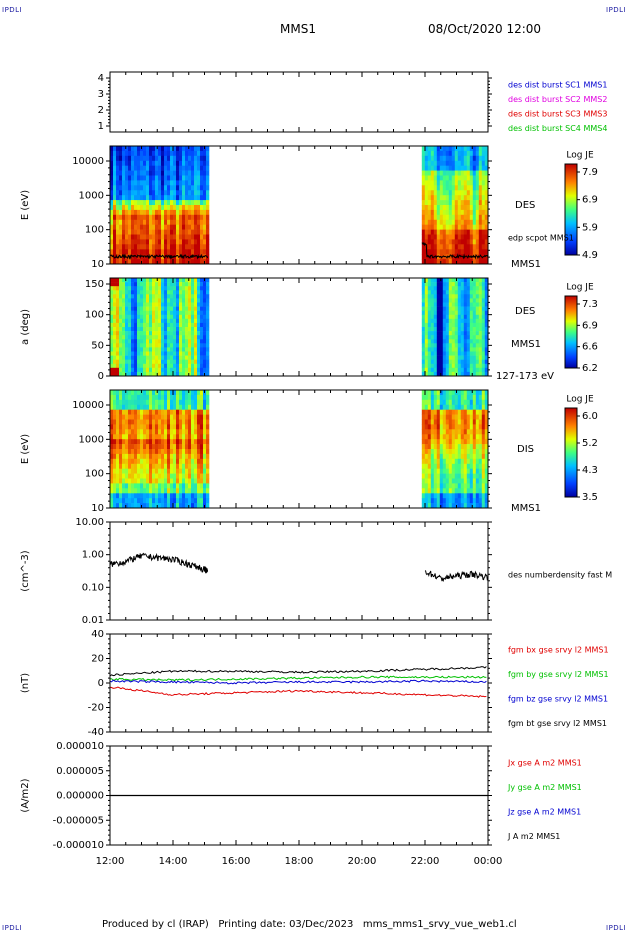  I want to click on p4-under-label: MMS1, so click(526, 508).